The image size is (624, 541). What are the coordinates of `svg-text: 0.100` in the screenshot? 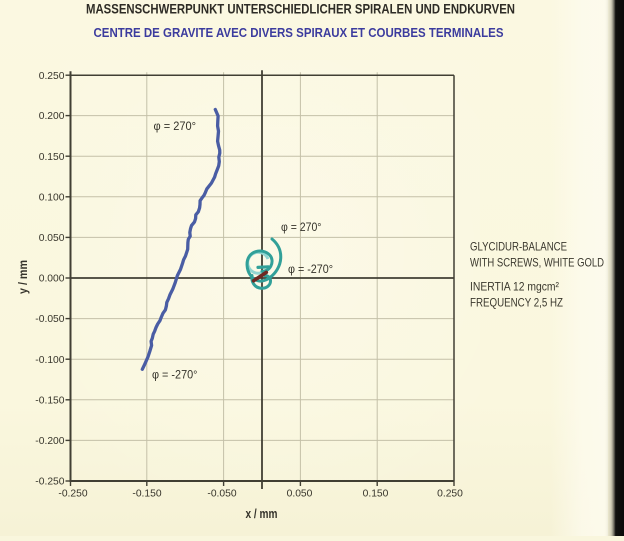 It's located at (52, 197).